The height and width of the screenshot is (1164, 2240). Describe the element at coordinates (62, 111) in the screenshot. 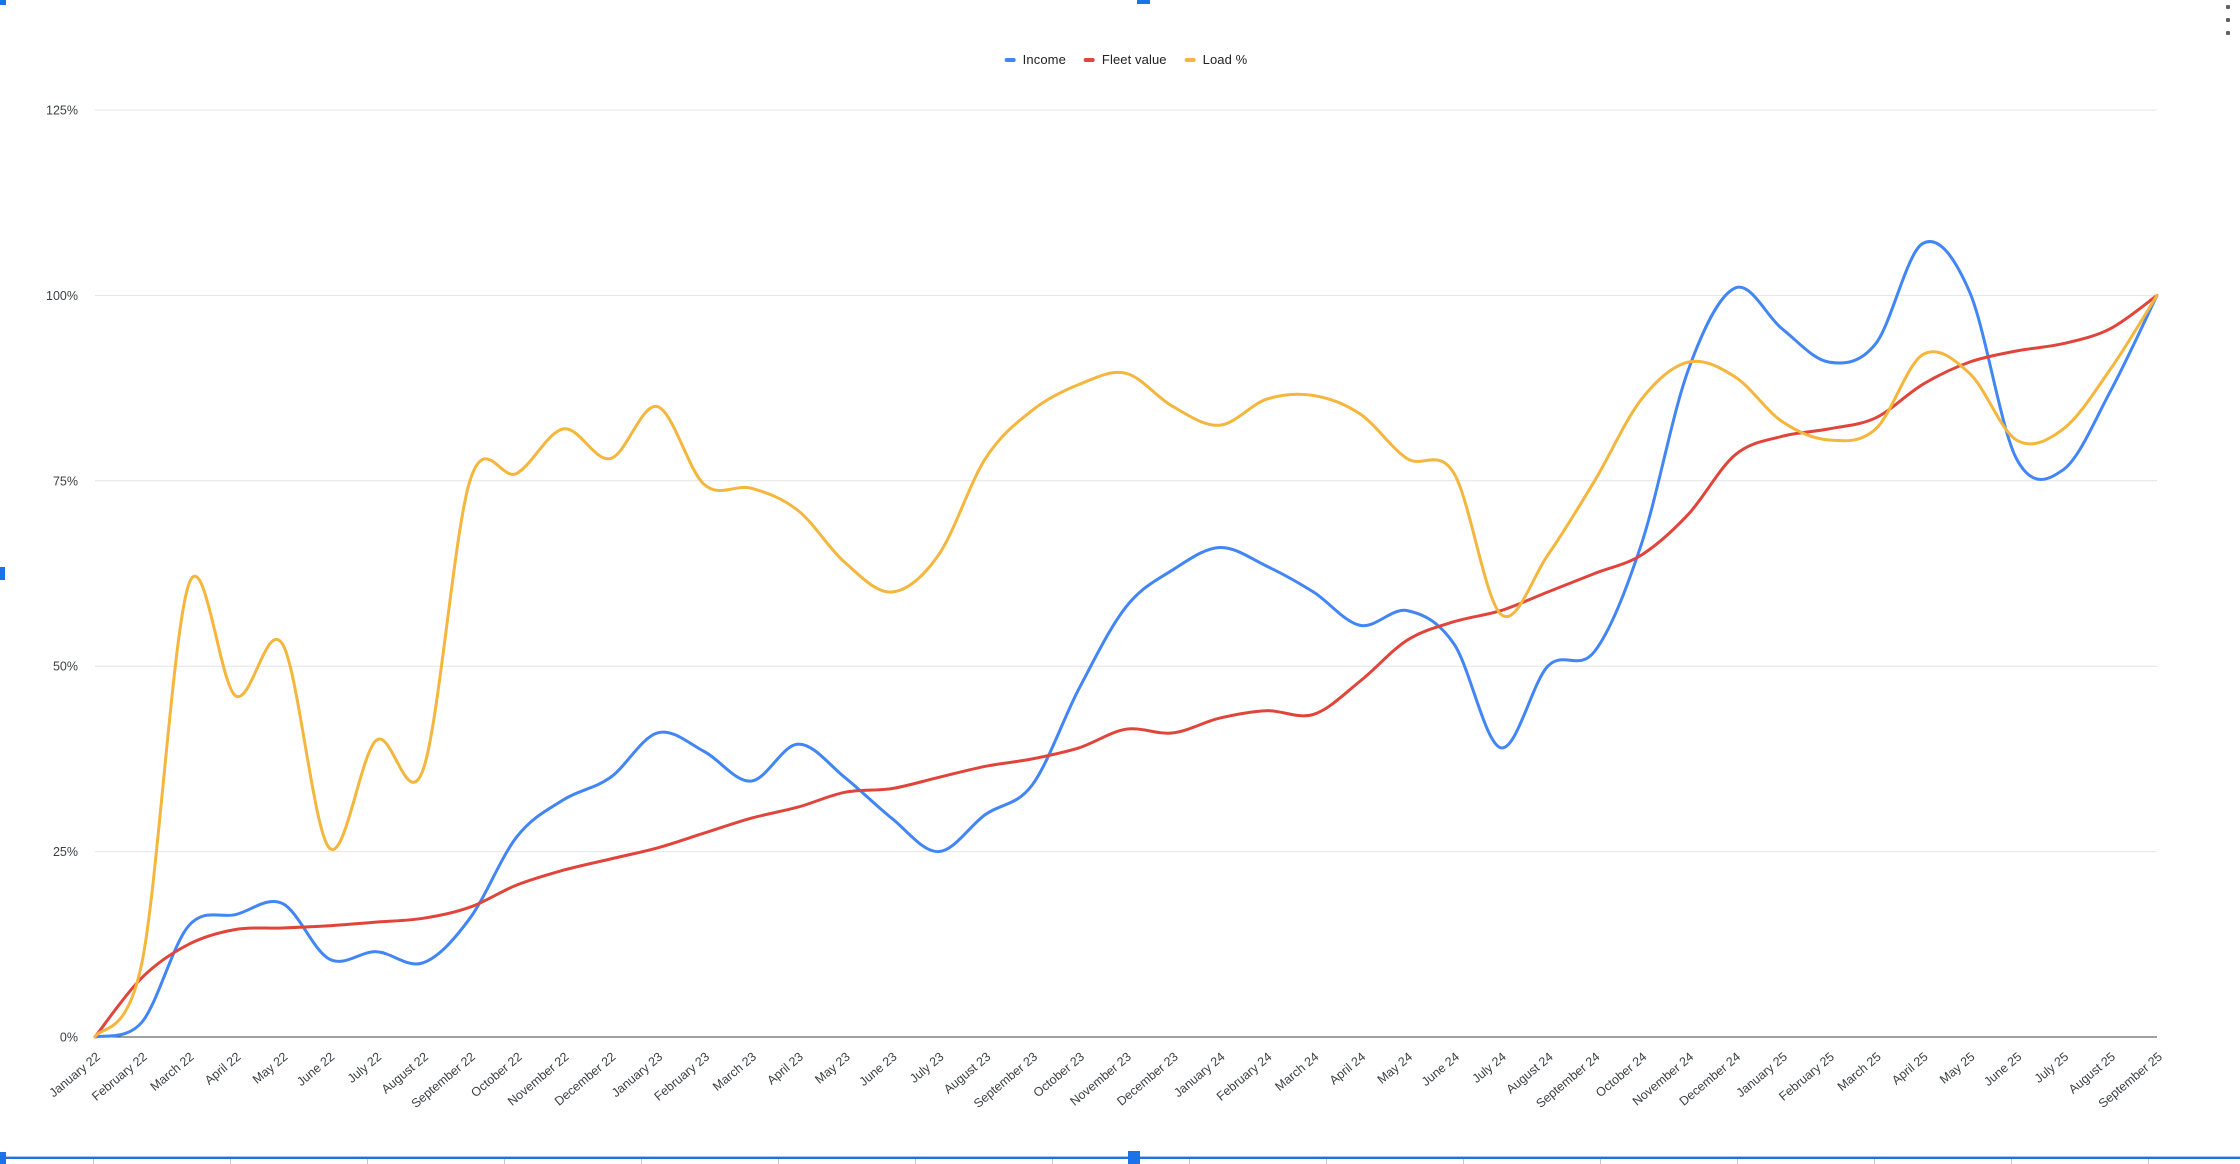

I see `y-axis-tick-label: 125%` at that location.